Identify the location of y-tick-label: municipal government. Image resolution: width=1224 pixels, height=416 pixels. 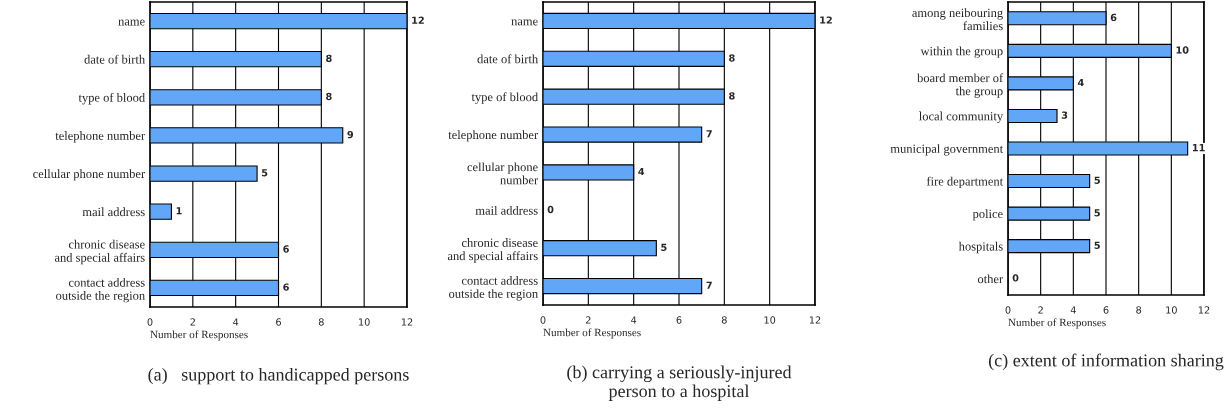
(947, 150).